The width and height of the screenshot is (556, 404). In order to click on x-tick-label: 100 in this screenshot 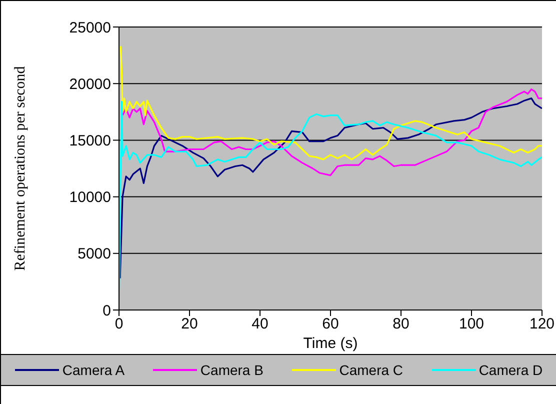, I will do `click(471, 324)`.